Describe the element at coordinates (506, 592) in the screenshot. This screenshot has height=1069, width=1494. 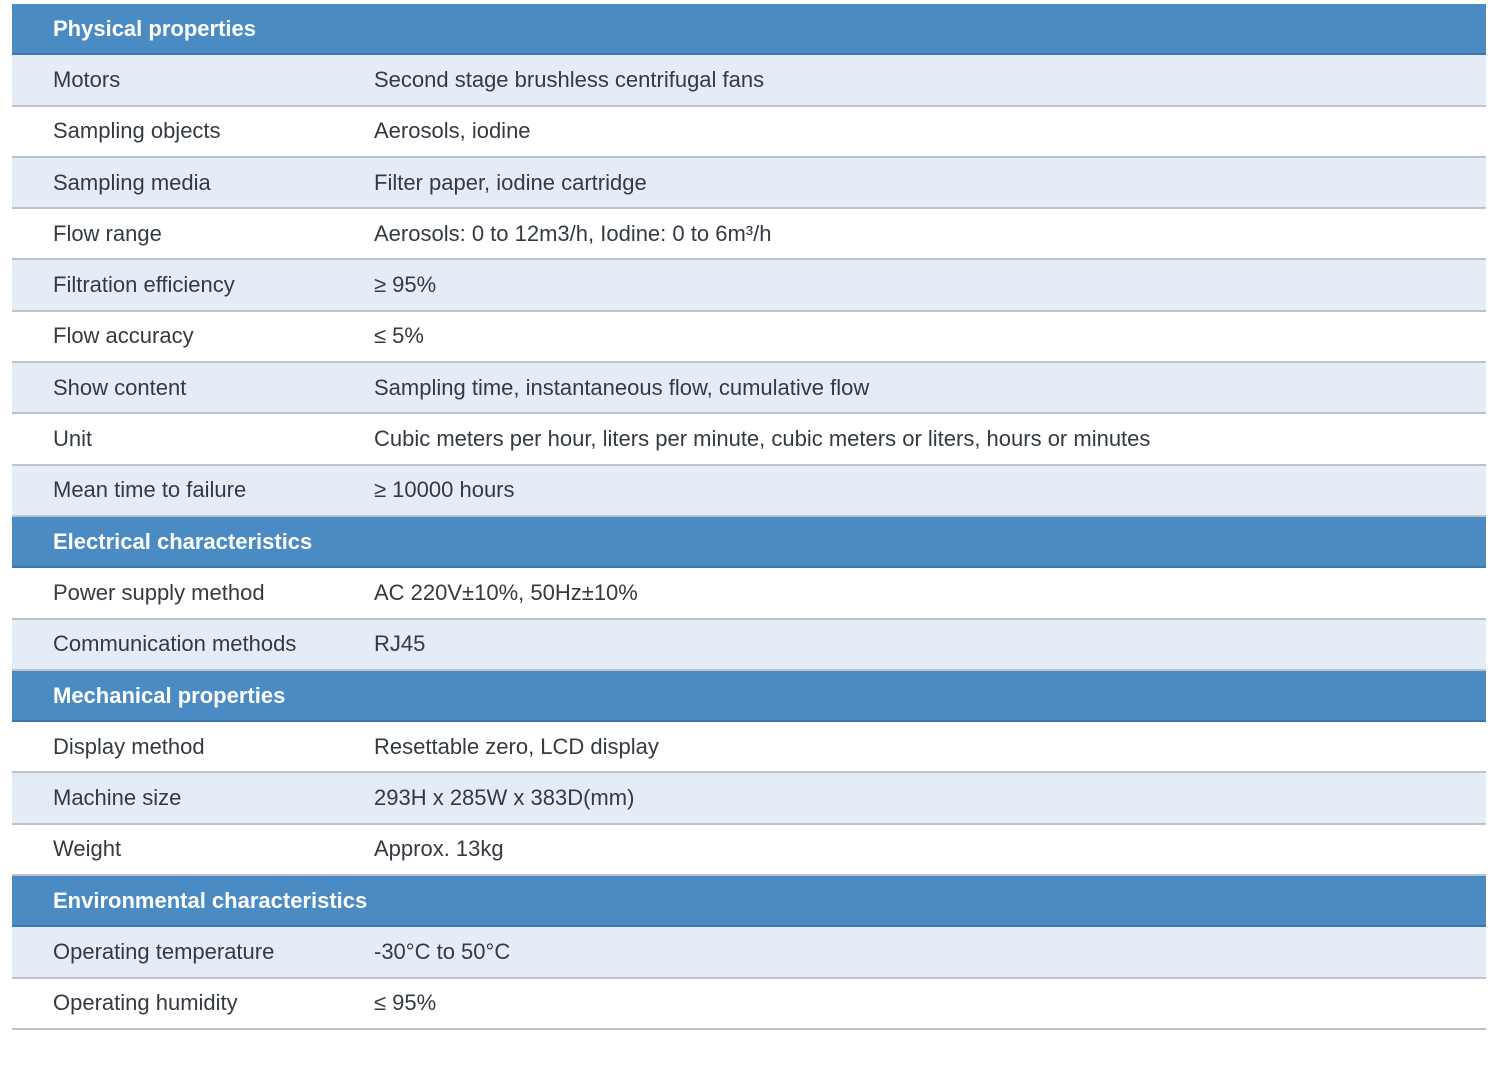
I see `row-value: AC 220V±10%, 50Hz±10%` at that location.